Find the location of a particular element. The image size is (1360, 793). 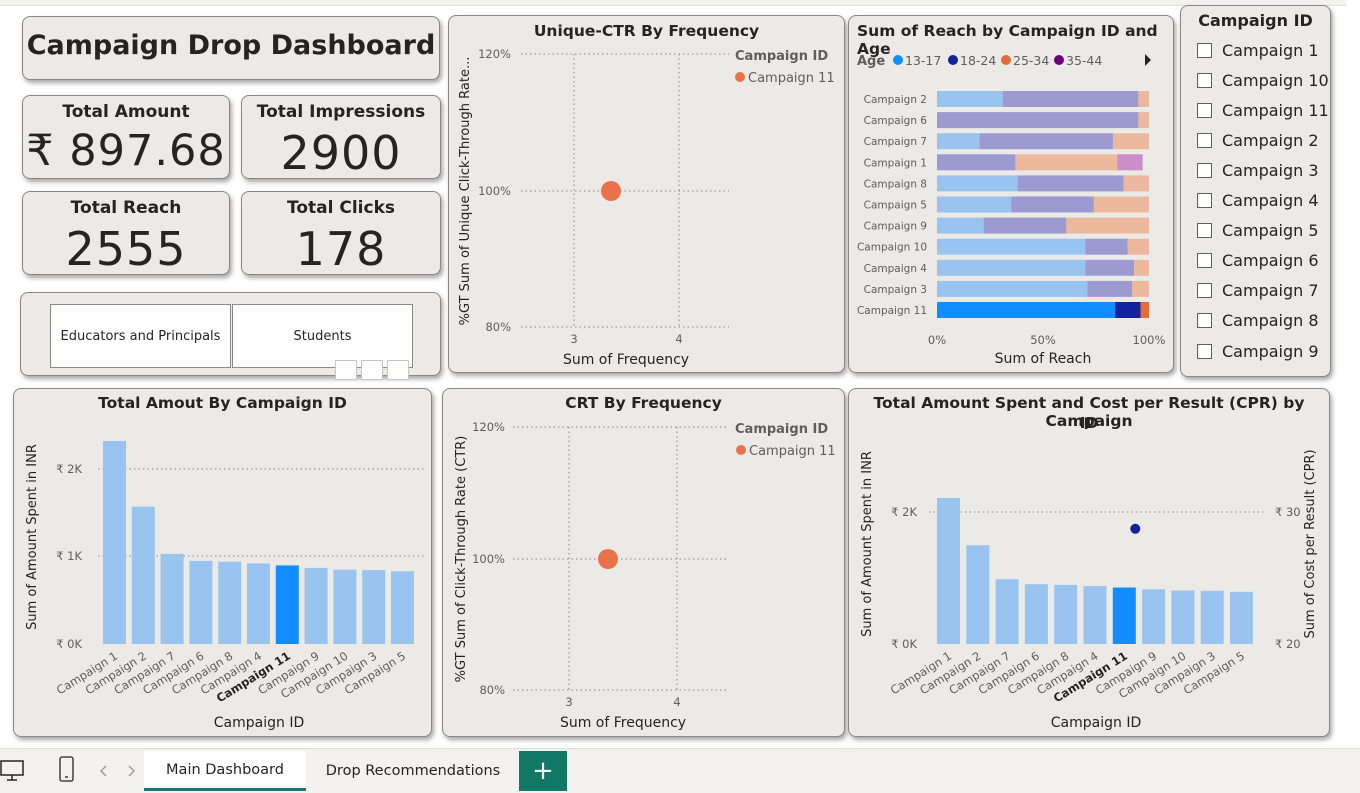

slicer-item-campaign-11: Campaign 11 is located at coordinates (1263, 110).